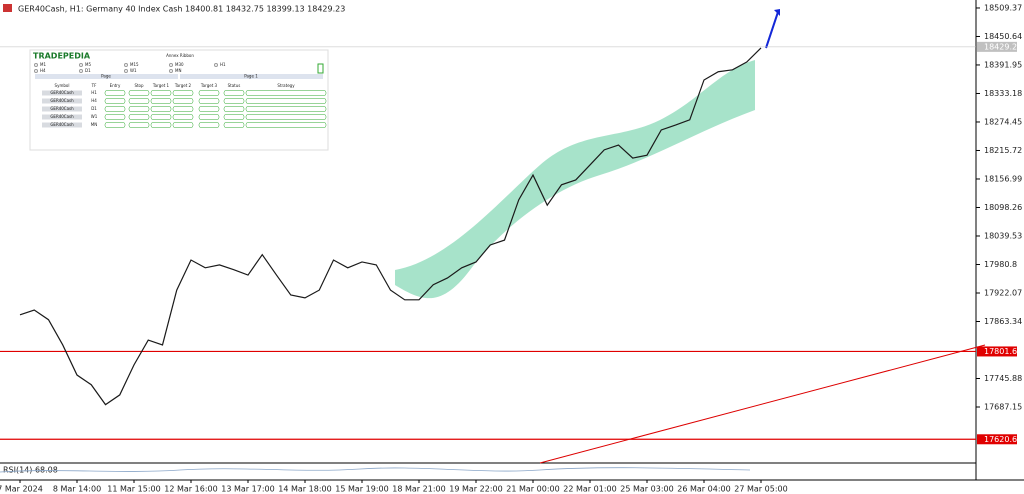  I want to click on page-bar, so click(106, 76).